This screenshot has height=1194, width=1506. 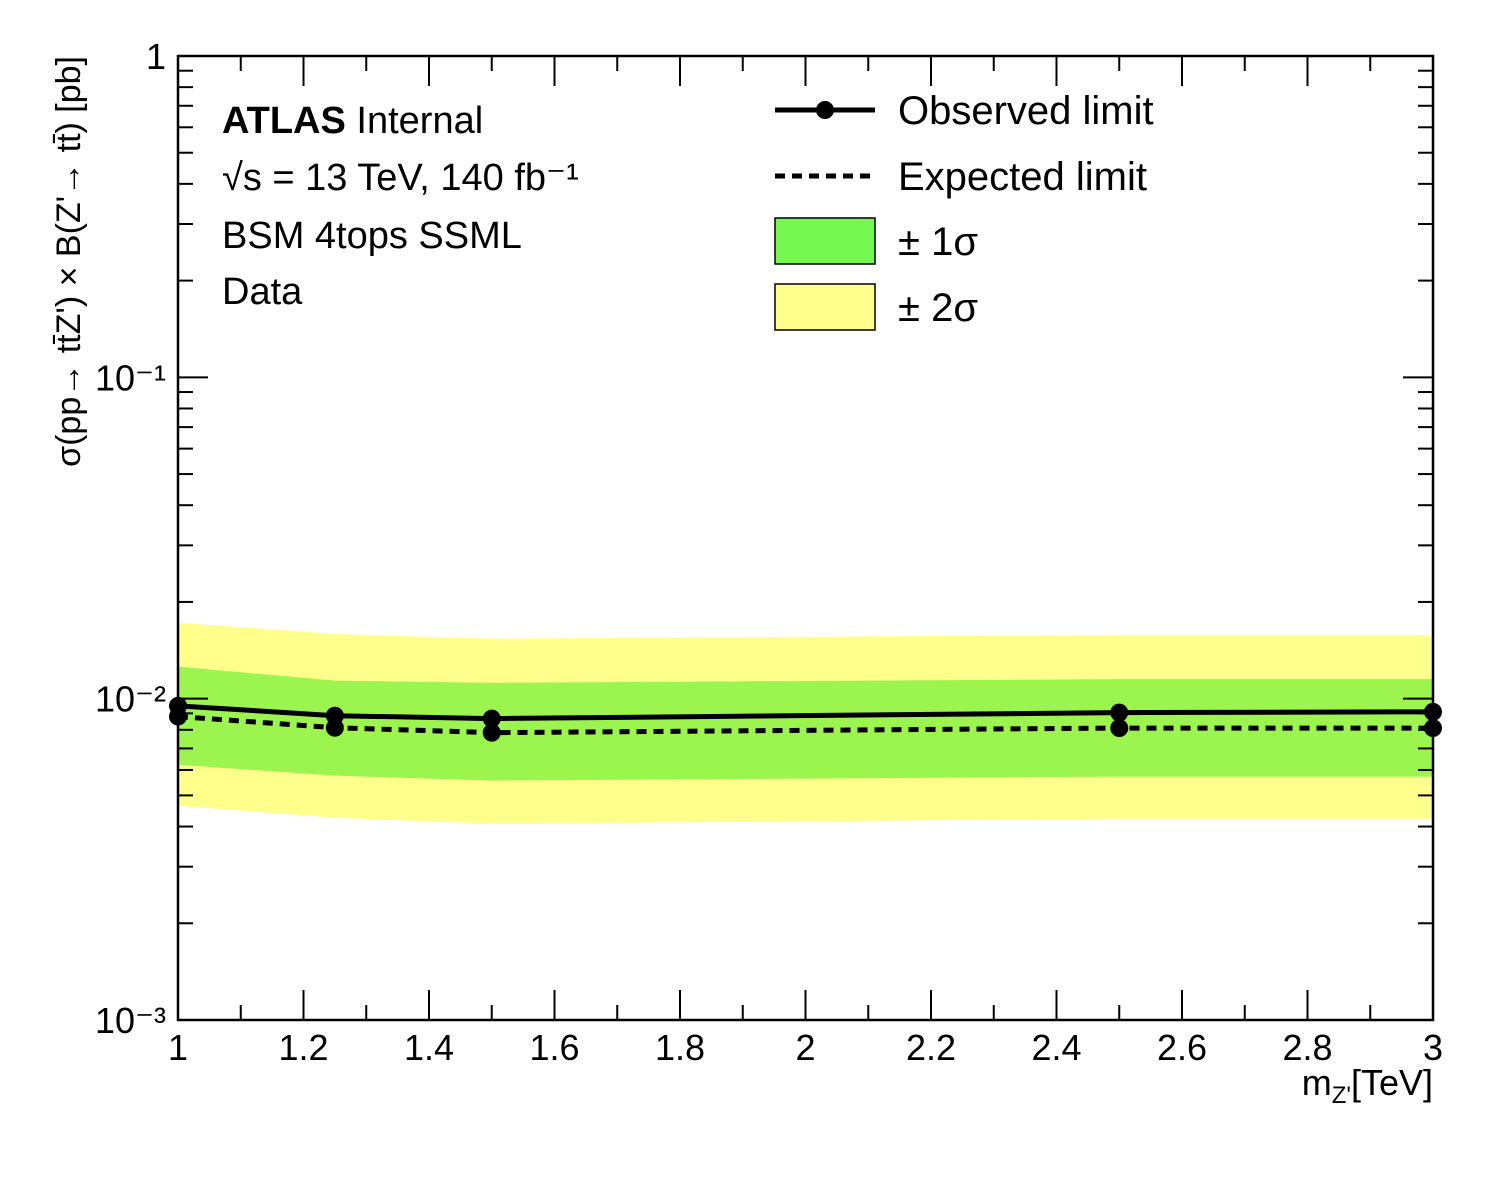 I want to click on x-tick-label: 3, so click(x=1433, y=1047).